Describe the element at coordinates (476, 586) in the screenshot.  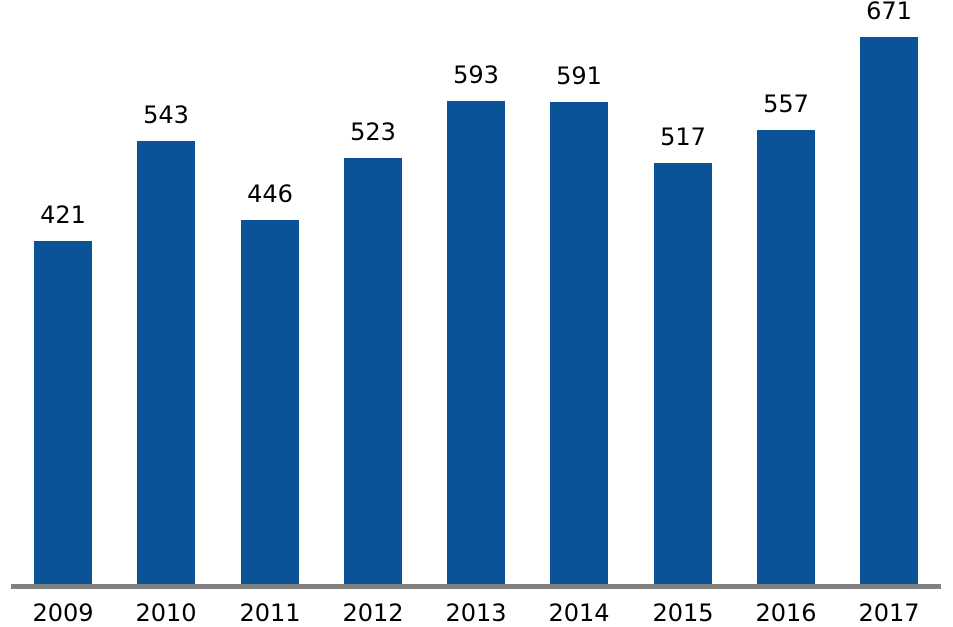
I see `x-axis-baseline` at that location.